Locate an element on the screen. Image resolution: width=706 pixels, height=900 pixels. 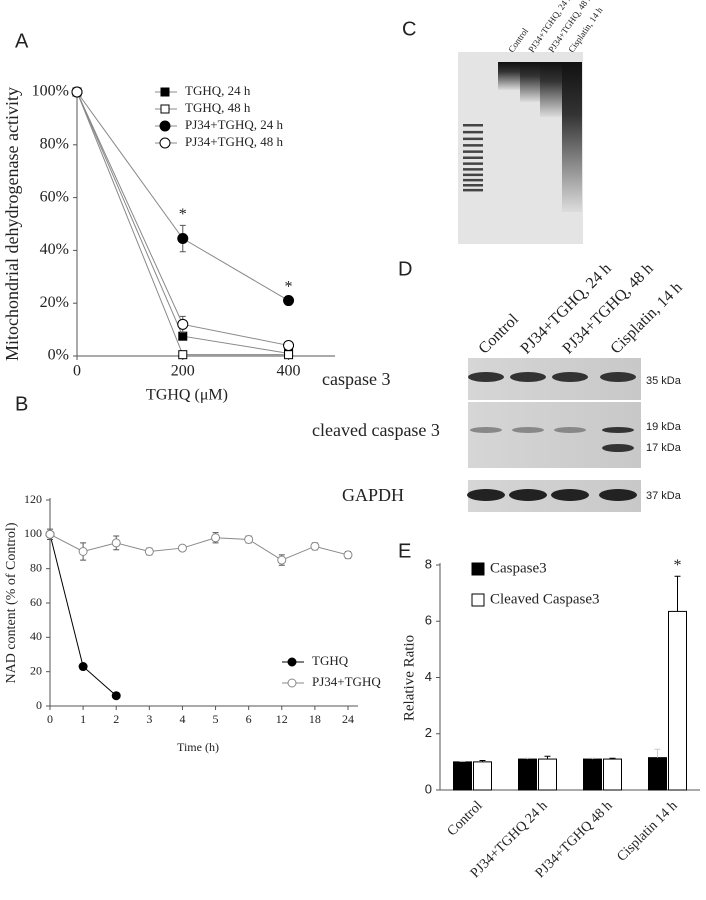
size-label: 37 kDa is located at coordinates (664, 496).